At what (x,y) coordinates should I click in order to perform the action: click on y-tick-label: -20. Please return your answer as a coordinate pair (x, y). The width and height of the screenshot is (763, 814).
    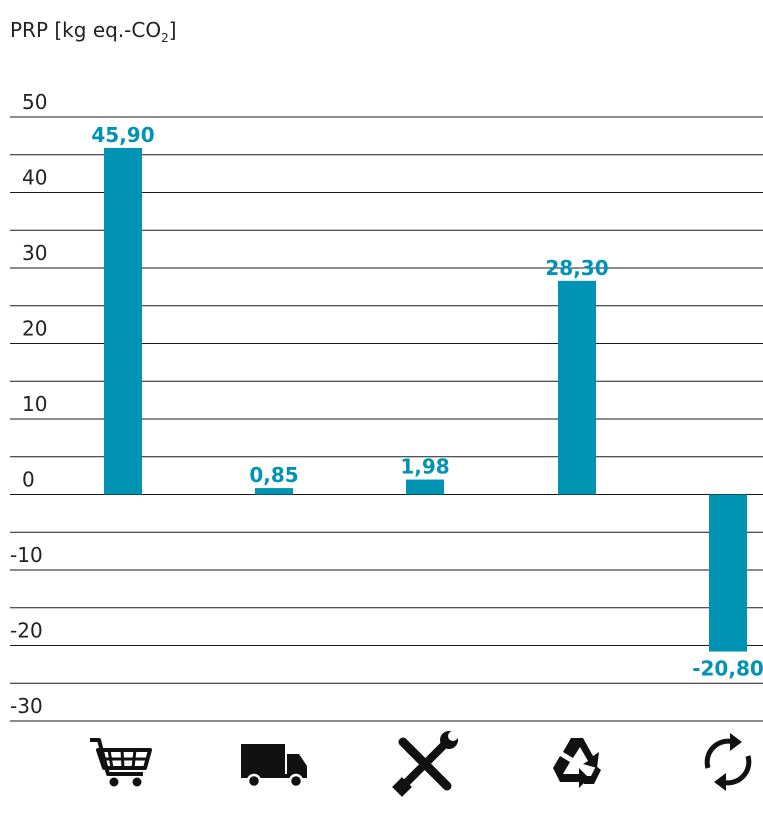
    Looking at the image, I should click on (26, 631).